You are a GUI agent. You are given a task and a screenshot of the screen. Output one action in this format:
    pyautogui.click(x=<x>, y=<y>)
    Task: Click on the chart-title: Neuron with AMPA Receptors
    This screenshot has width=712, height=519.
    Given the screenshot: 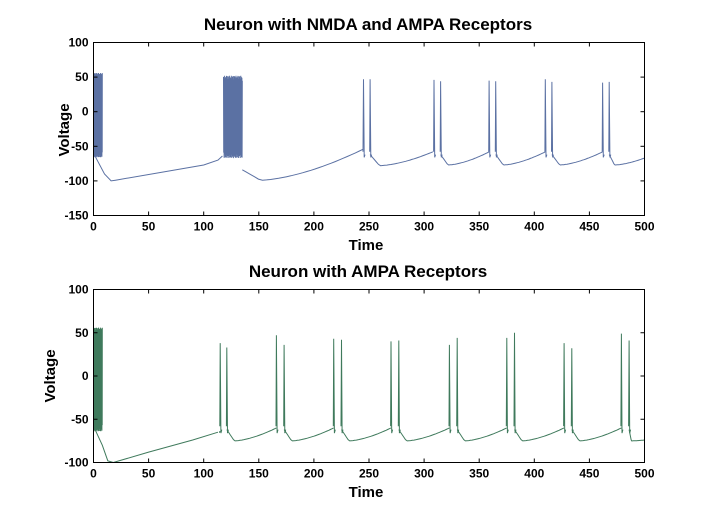 What is the action you would take?
    pyautogui.click(x=368, y=271)
    